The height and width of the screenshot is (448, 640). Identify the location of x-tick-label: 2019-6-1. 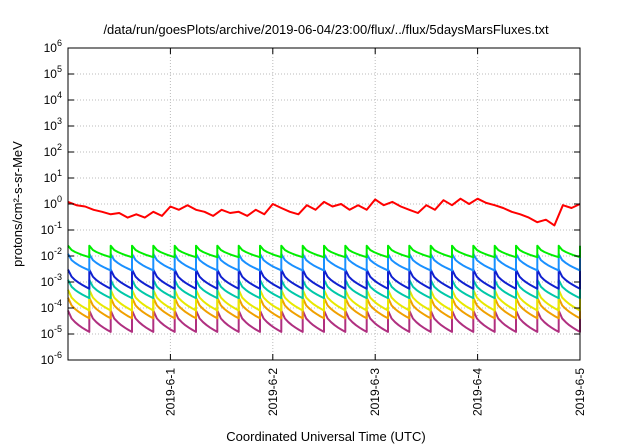
(170, 392).